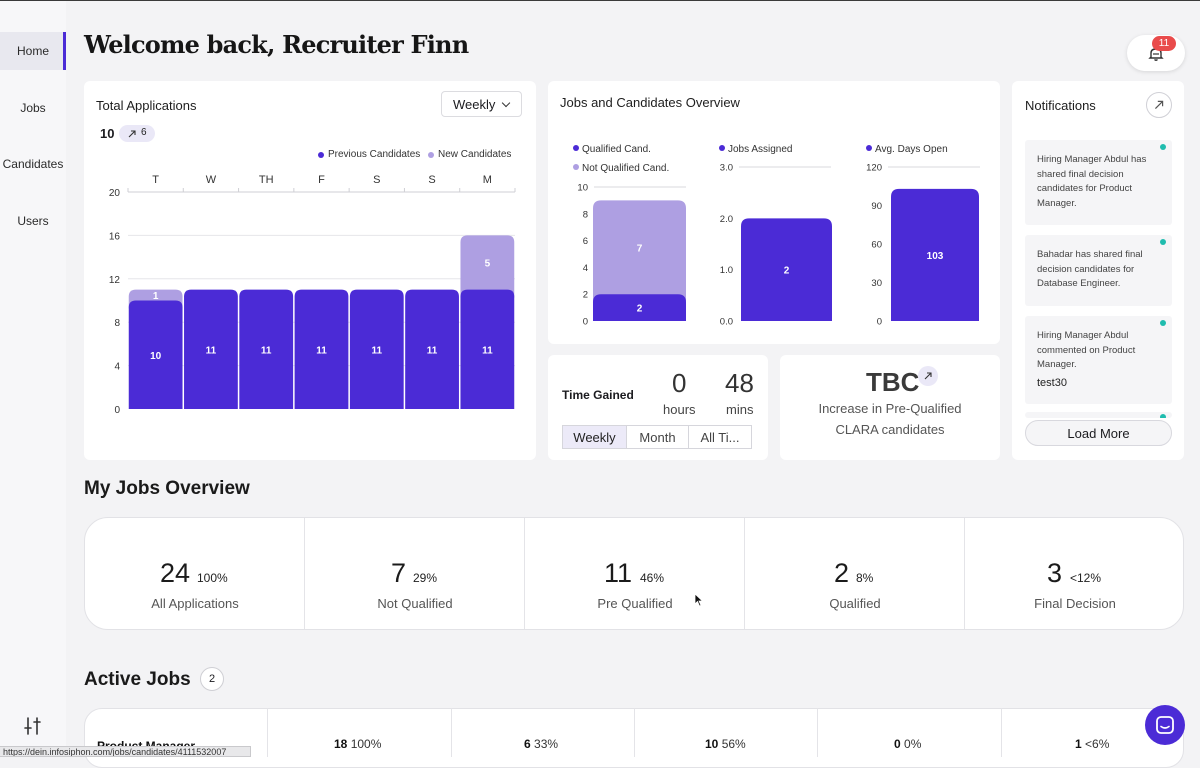 This screenshot has height=768, width=1200. What do you see at coordinates (594, 437) in the screenshot?
I see `tab-weekly: Weekly` at bounding box center [594, 437].